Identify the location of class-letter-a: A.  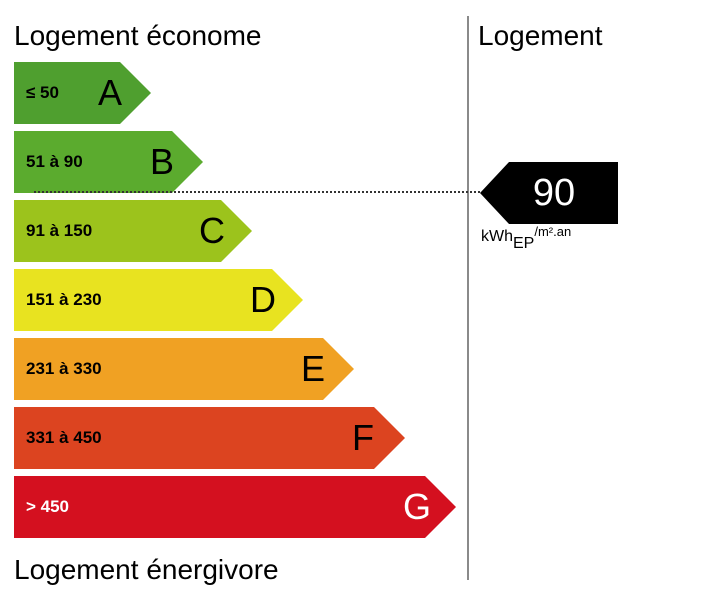
(110, 92).